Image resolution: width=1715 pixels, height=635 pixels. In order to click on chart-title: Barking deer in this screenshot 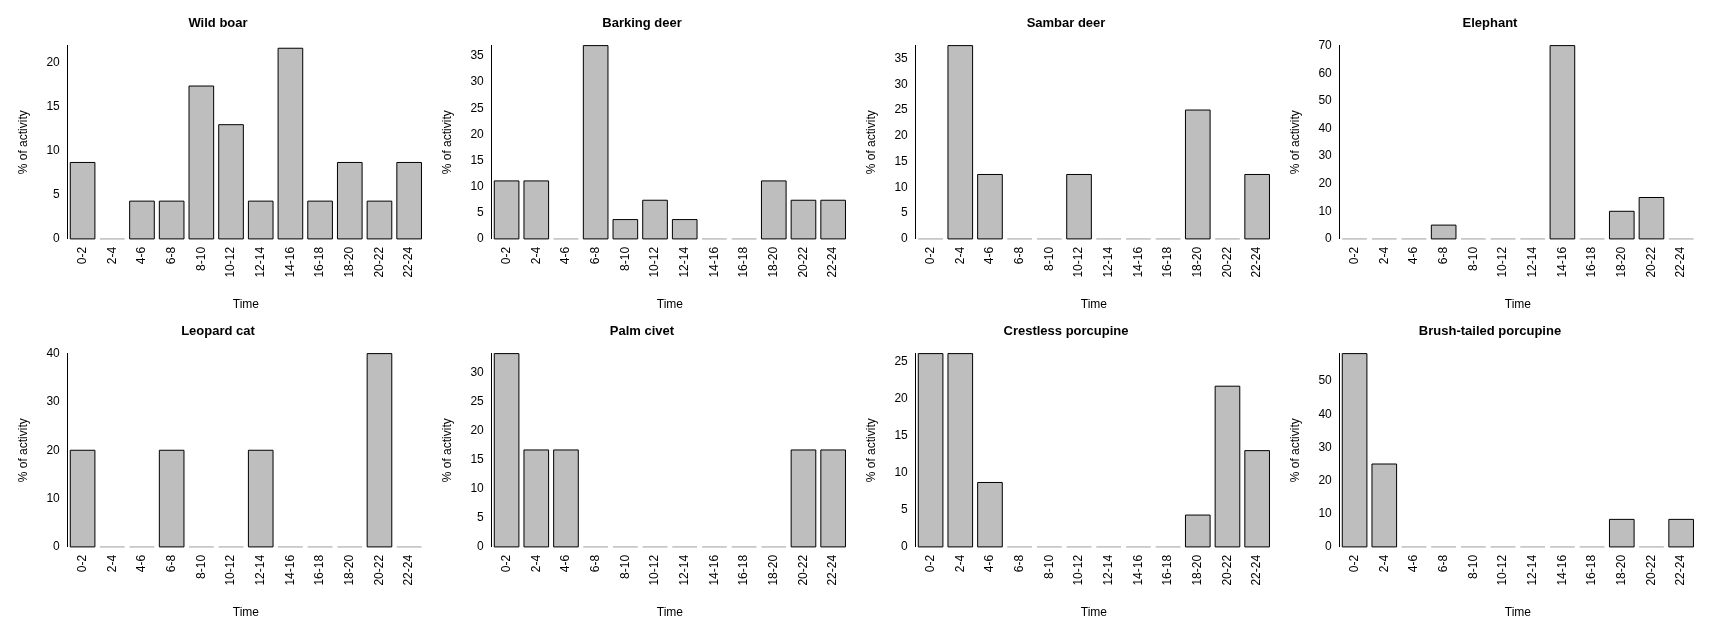, I will do `click(642, 23)`.